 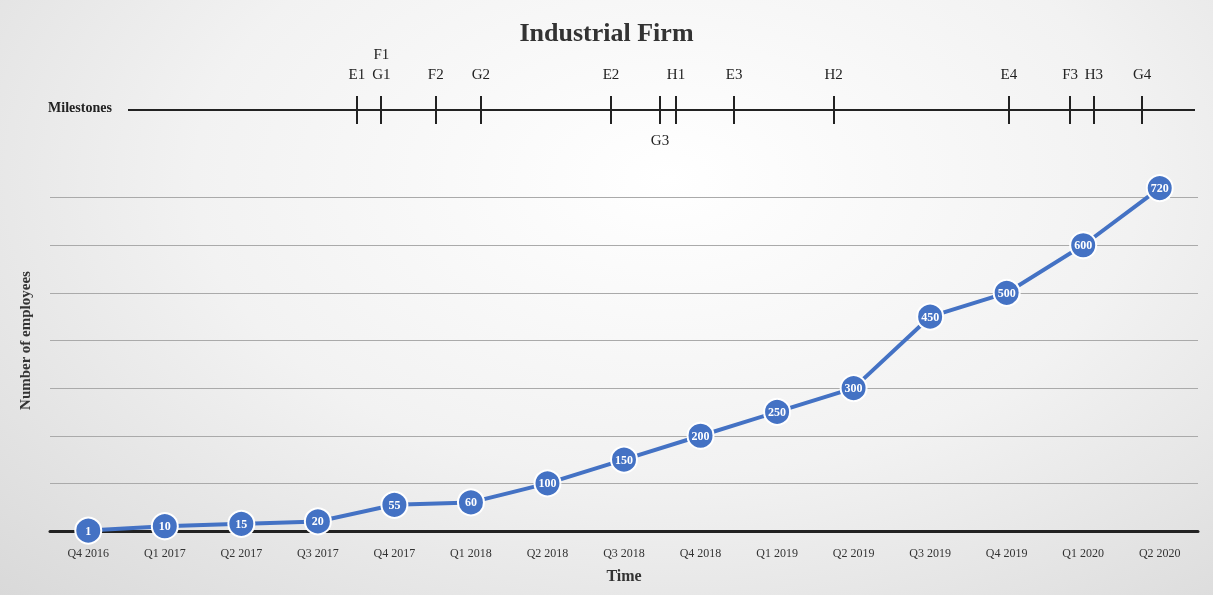 I want to click on x-tick-label: Q2 2017, so click(x=241, y=553).